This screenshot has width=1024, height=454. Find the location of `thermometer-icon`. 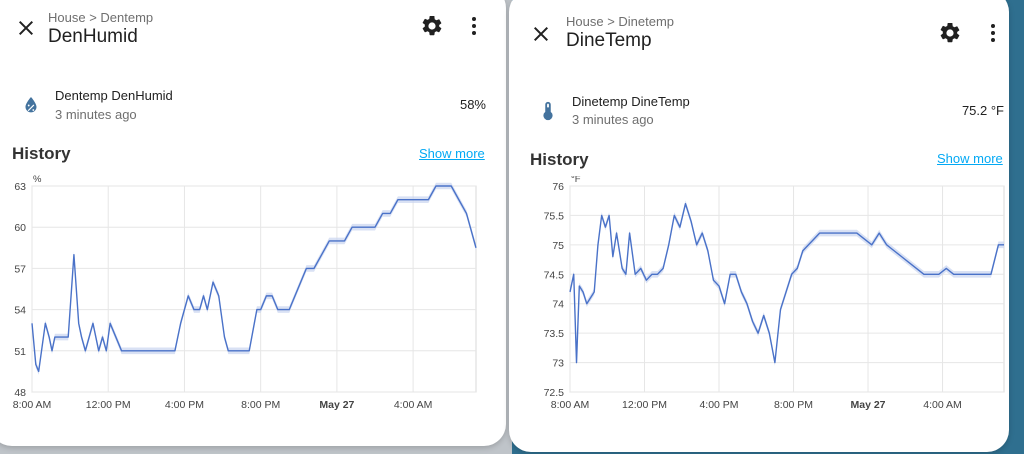

thermometer-icon is located at coordinates (548, 111).